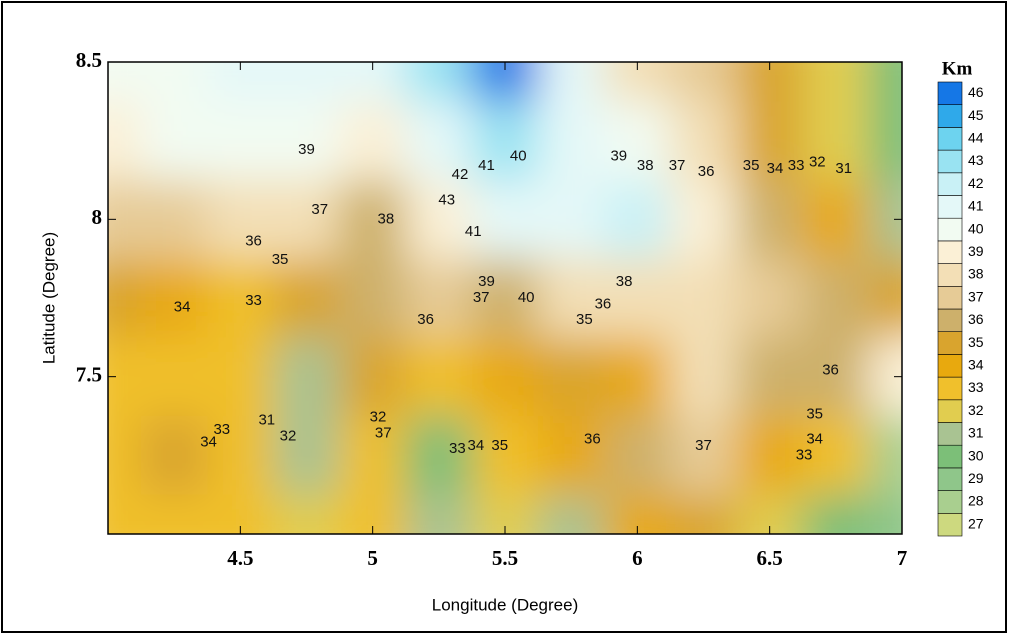 This screenshot has height=635, width=1009. I want to click on contour-label: 34, so click(814, 439).